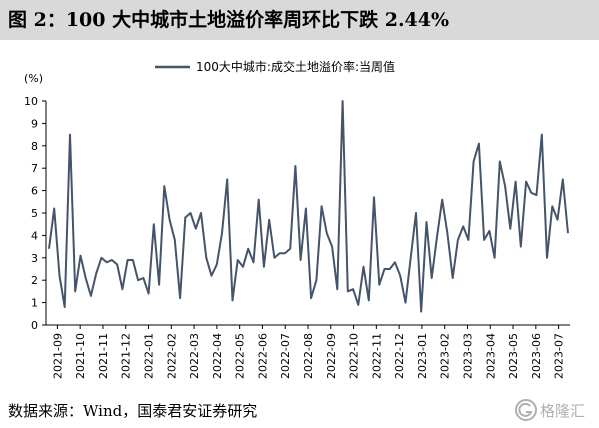 The image size is (599, 428). Describe the element at coordinates (240, 356) in the screenshot. I see `x-tick-label: 2022-05` at that location.